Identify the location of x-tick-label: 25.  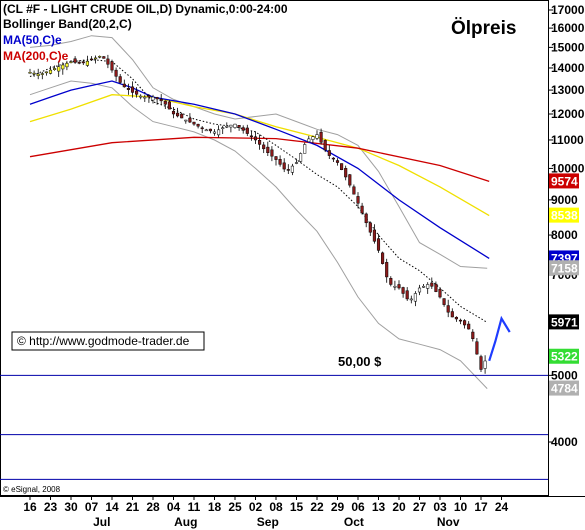
(235, 507).